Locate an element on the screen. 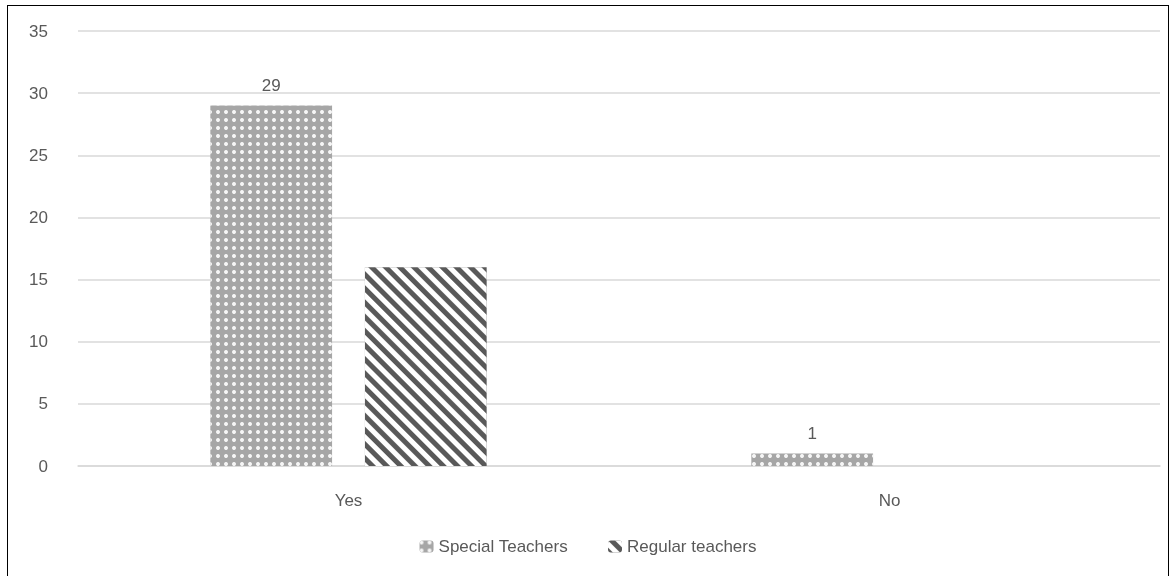 This screenshot has height=576, width=1174. legend-label: Regular teachers is located at coordinates (692, 546).